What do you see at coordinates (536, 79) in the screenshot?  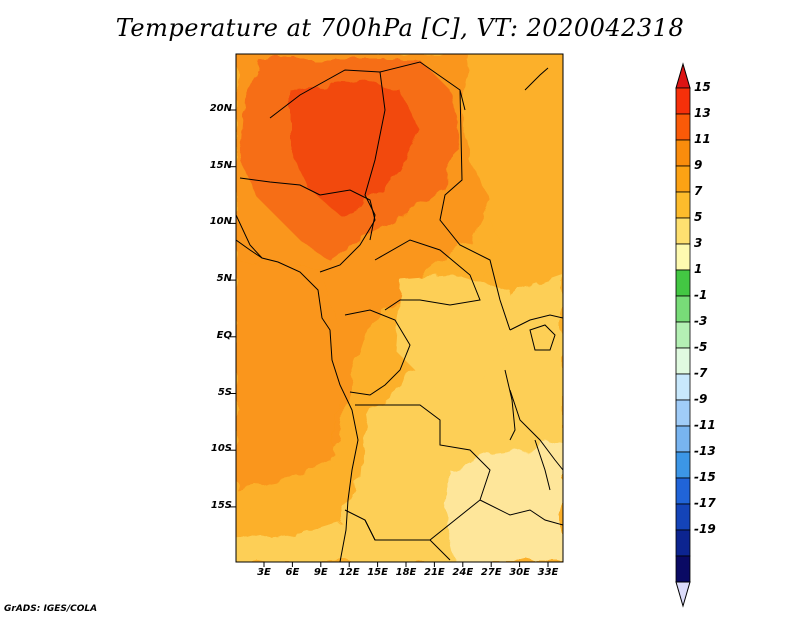 I see `red-sea-coast` at bounding box center [536, 79].